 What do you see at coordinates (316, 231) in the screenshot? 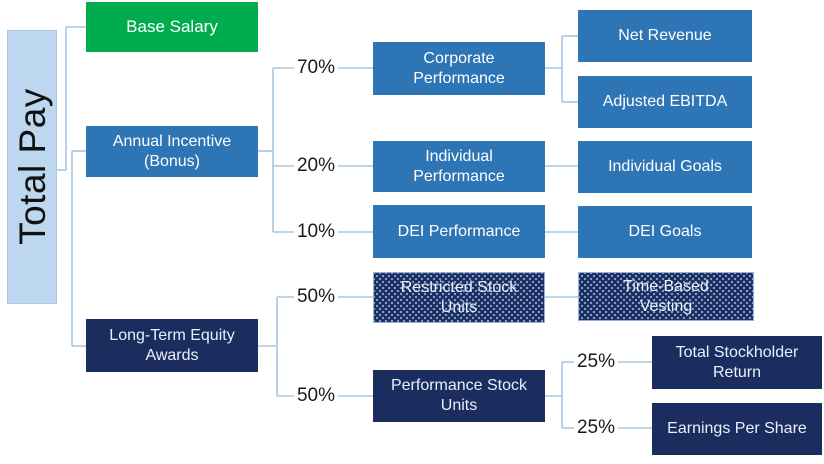
I see `weight-dei-performance: 10%` at bounding box center [316, 231].